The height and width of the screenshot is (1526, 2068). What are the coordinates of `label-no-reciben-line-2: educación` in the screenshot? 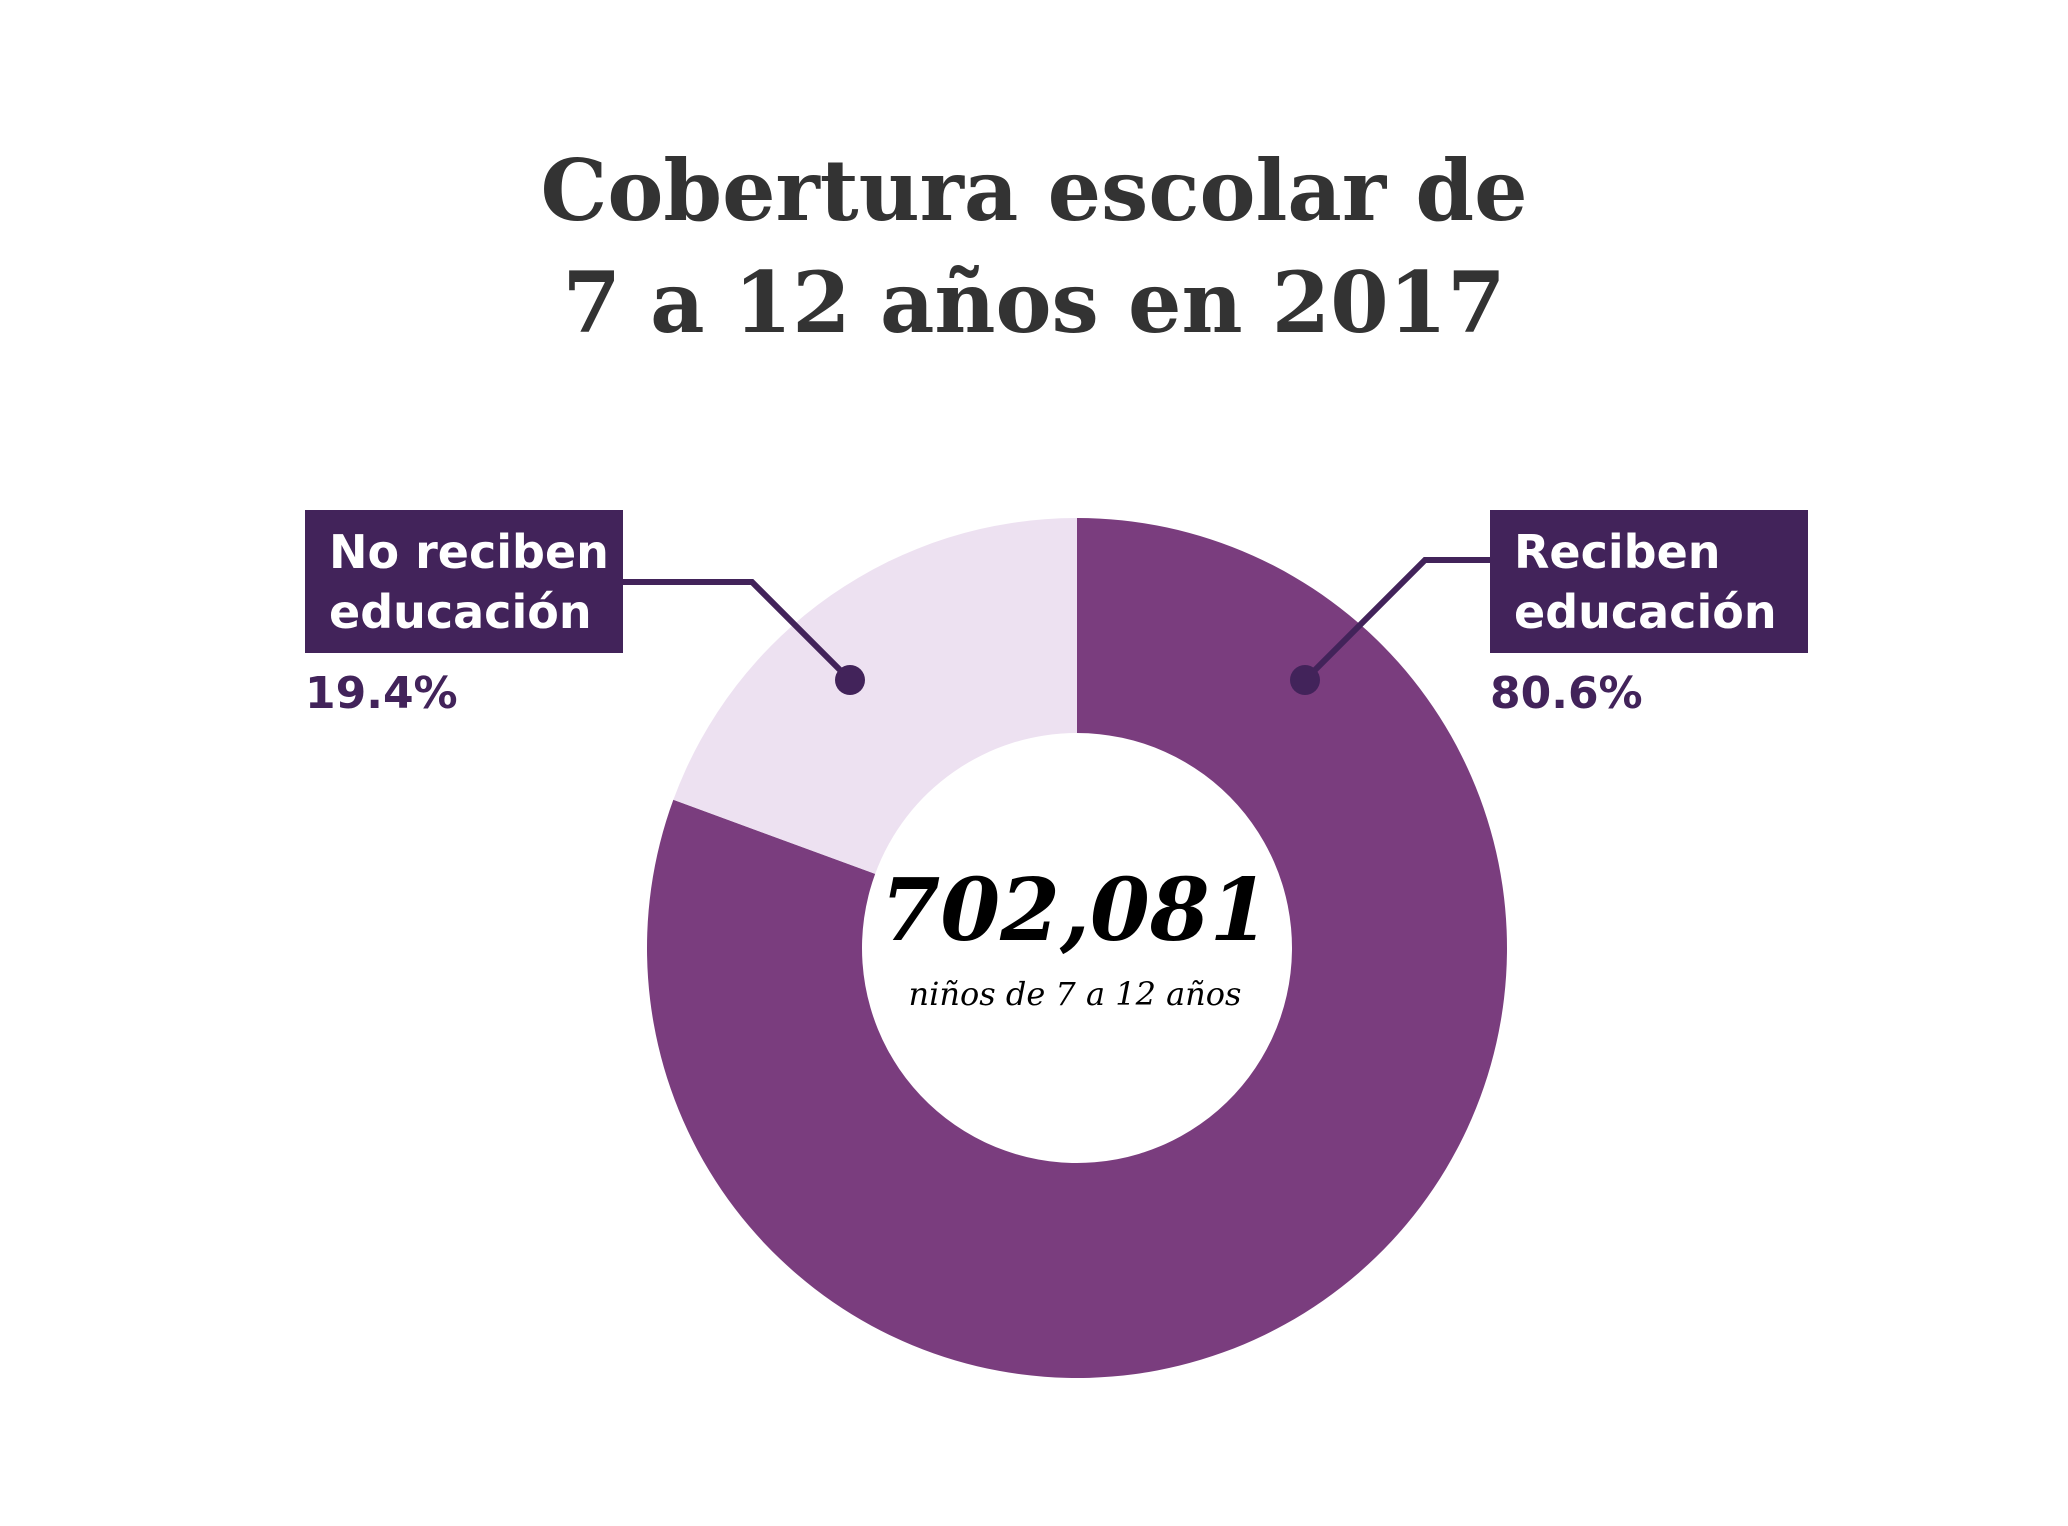 It's located at (460, 612).